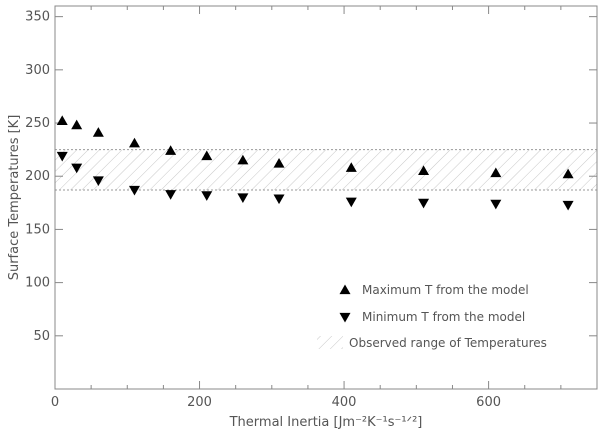 This screenshot has width=600, height=432. Describe the element at coordinates (488, 402) in the screenshot. I see `x-tick-label: 600` at that location.